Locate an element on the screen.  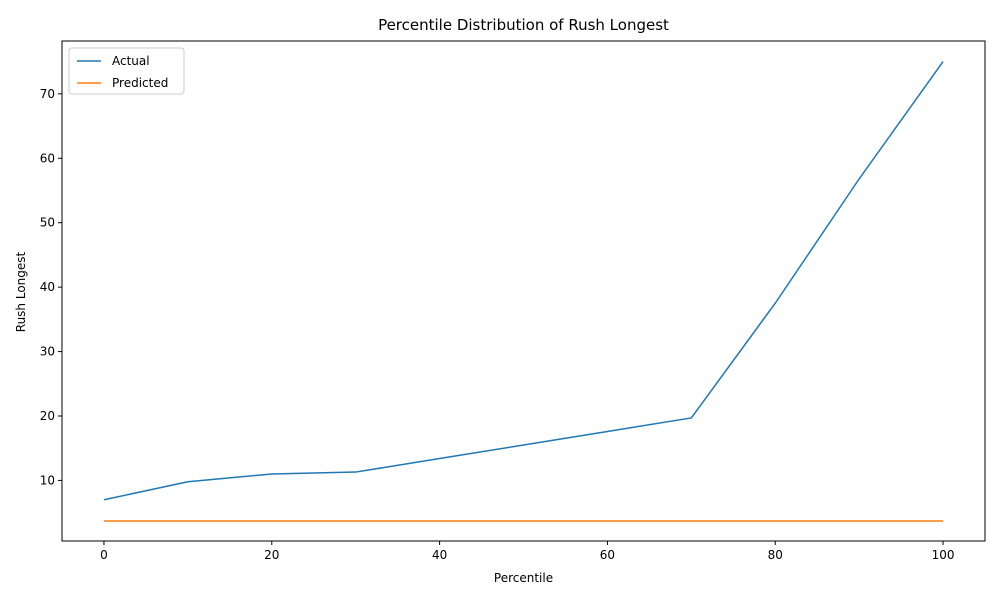
x-tick-label: 20 is located at coordinates (271, 555).